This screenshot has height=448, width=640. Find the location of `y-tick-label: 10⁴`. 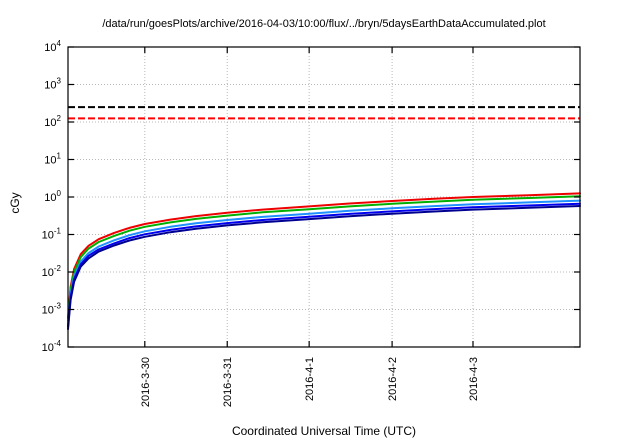

y-tick-label: 10⁴ is located at coordinates (52, 46).